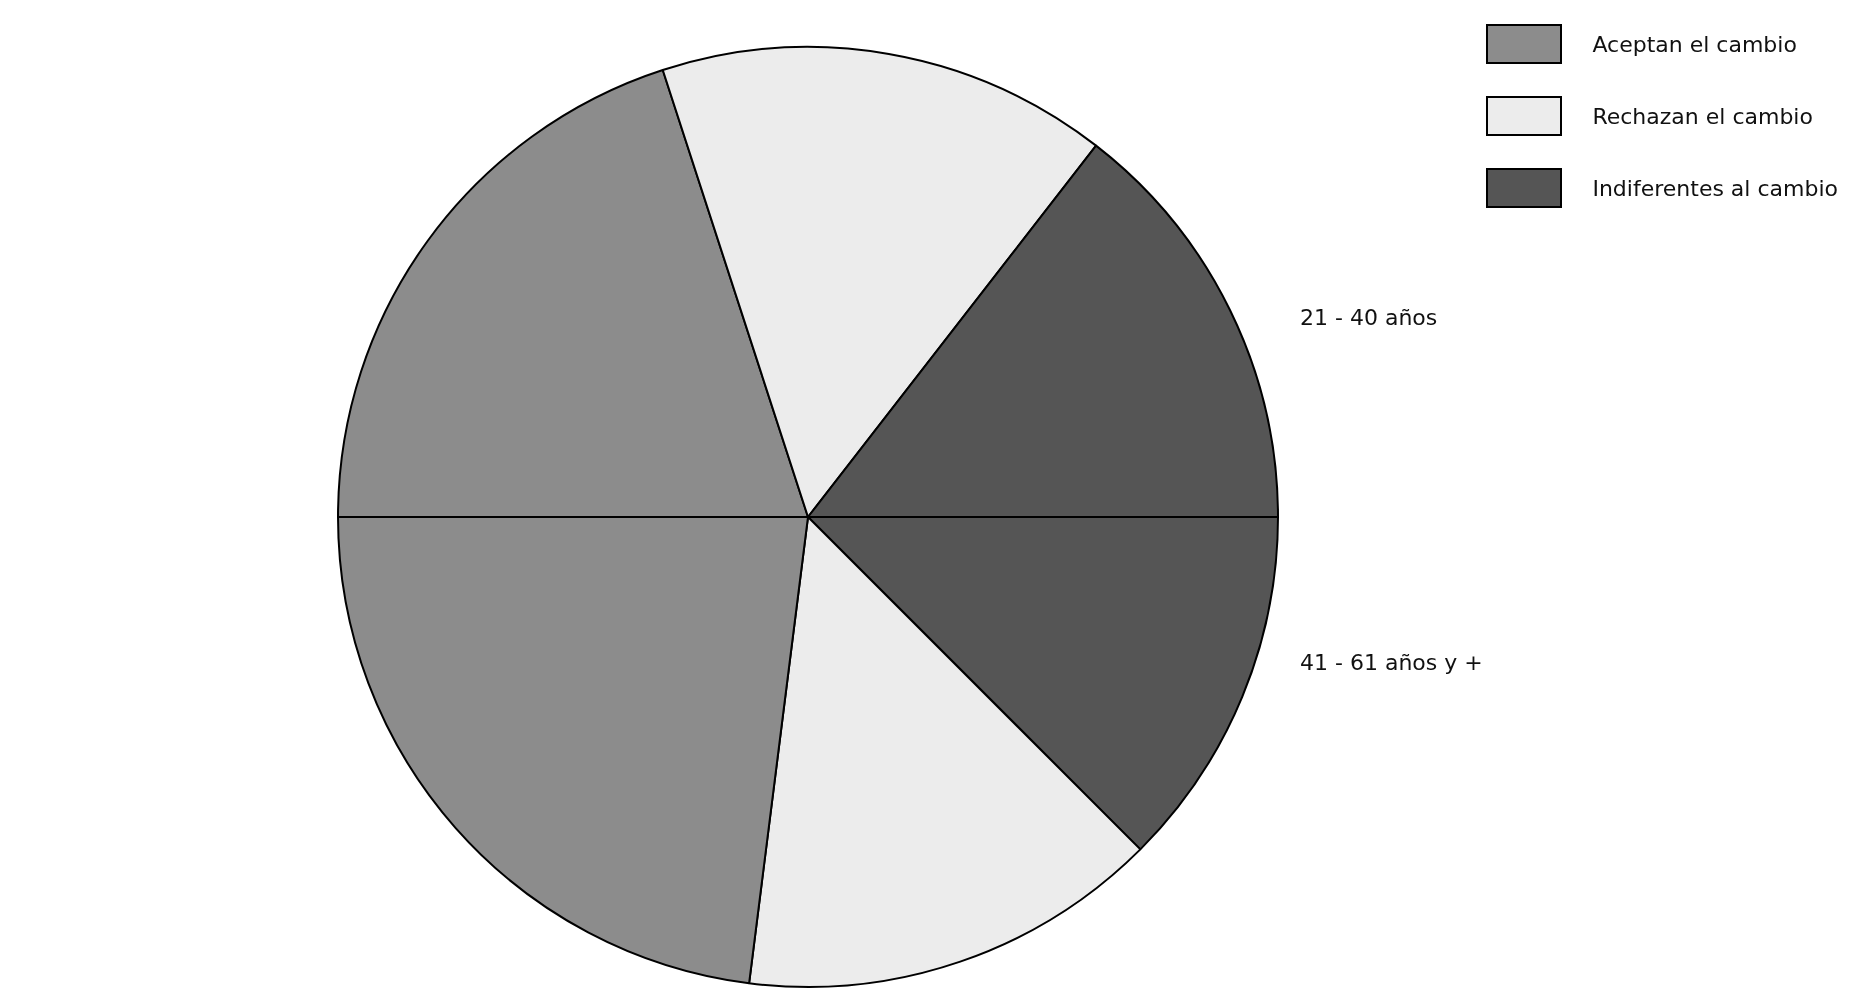 The image size is (1858, 999). What do you see at coordinates (1391, 662) in the screenshot?
I see `text: 41 - 61 años y +` at bounding box center [1391, 662].